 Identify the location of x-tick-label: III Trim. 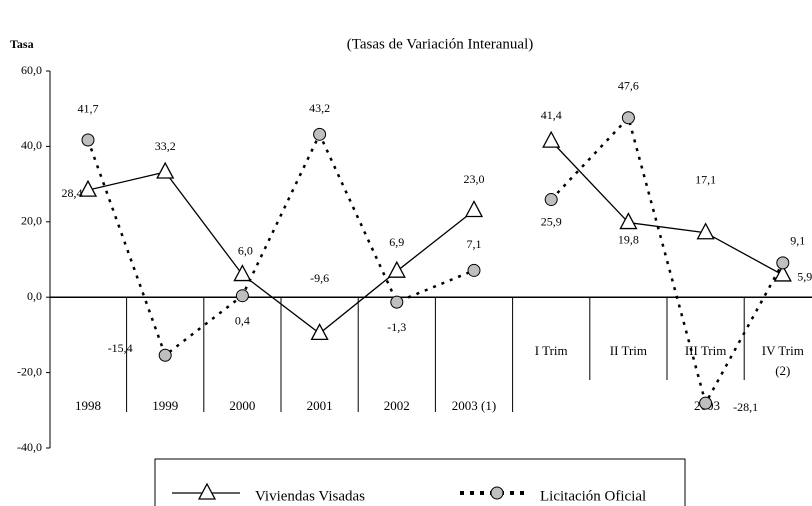
(706, 350).